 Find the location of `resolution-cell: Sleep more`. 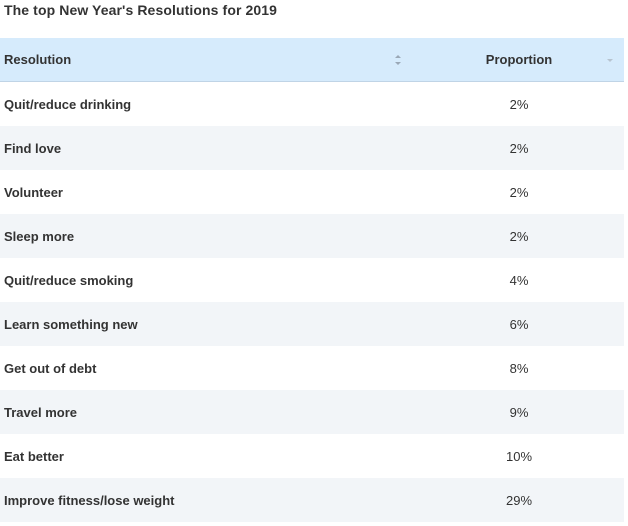

resolution-cell: Sleep more is located at coordinates (207, 236).